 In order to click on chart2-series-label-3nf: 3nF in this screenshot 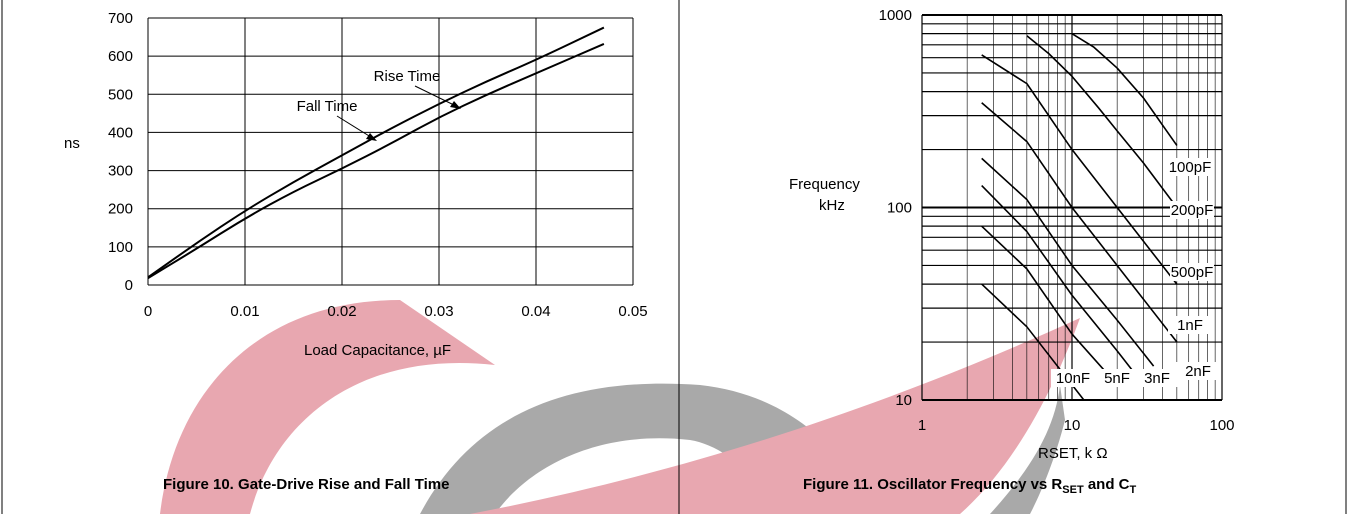, I will do `click(1157, 378)`.